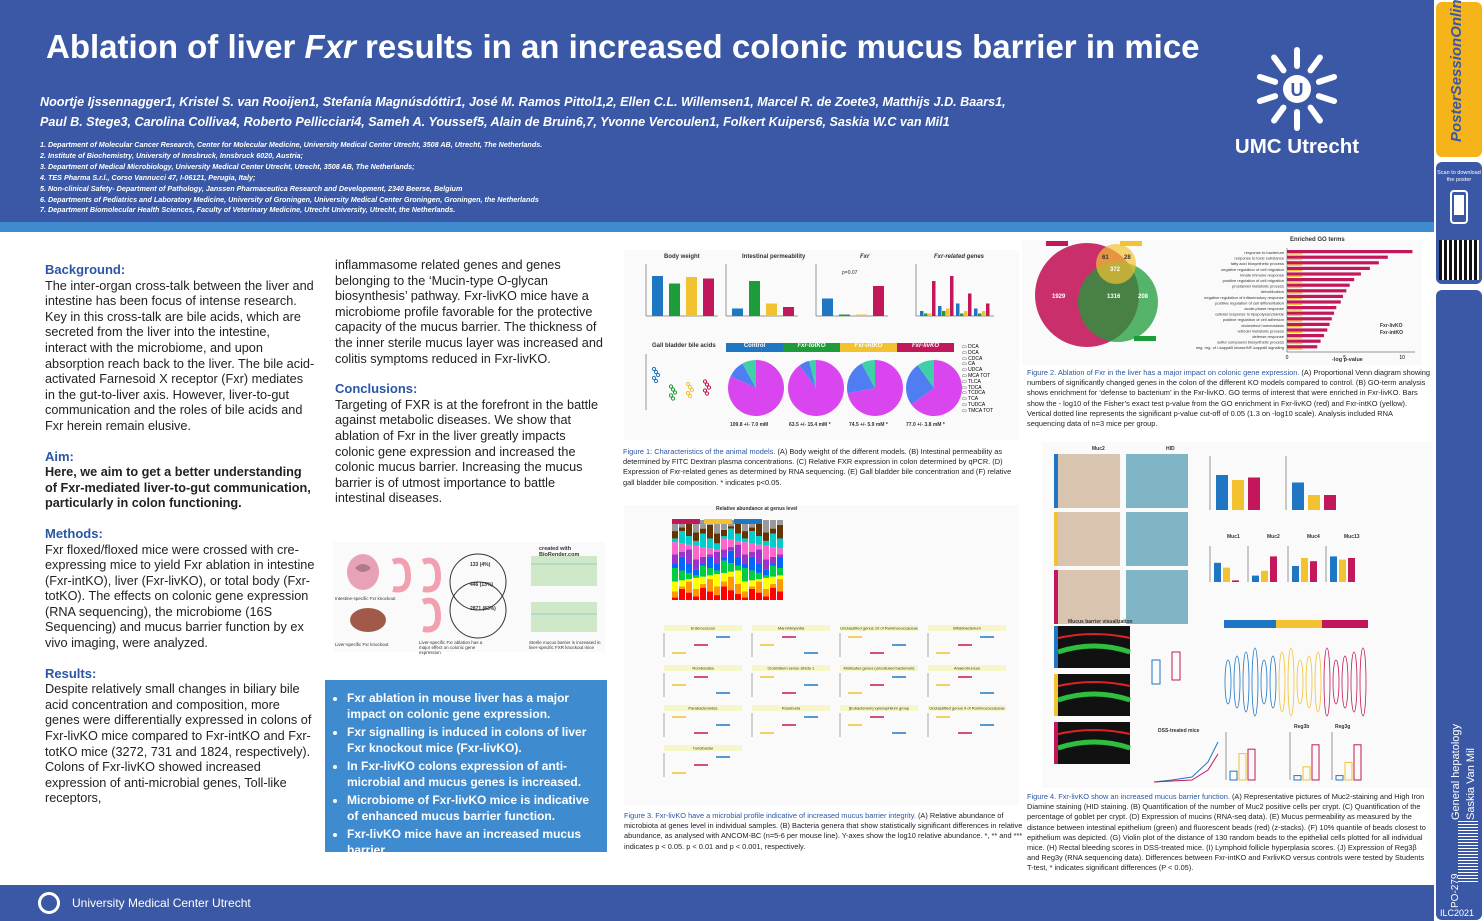 The width and height of the screenshot is (1484, 921). I want to click on legend-entry: ▭ CA, so click(969, 364).